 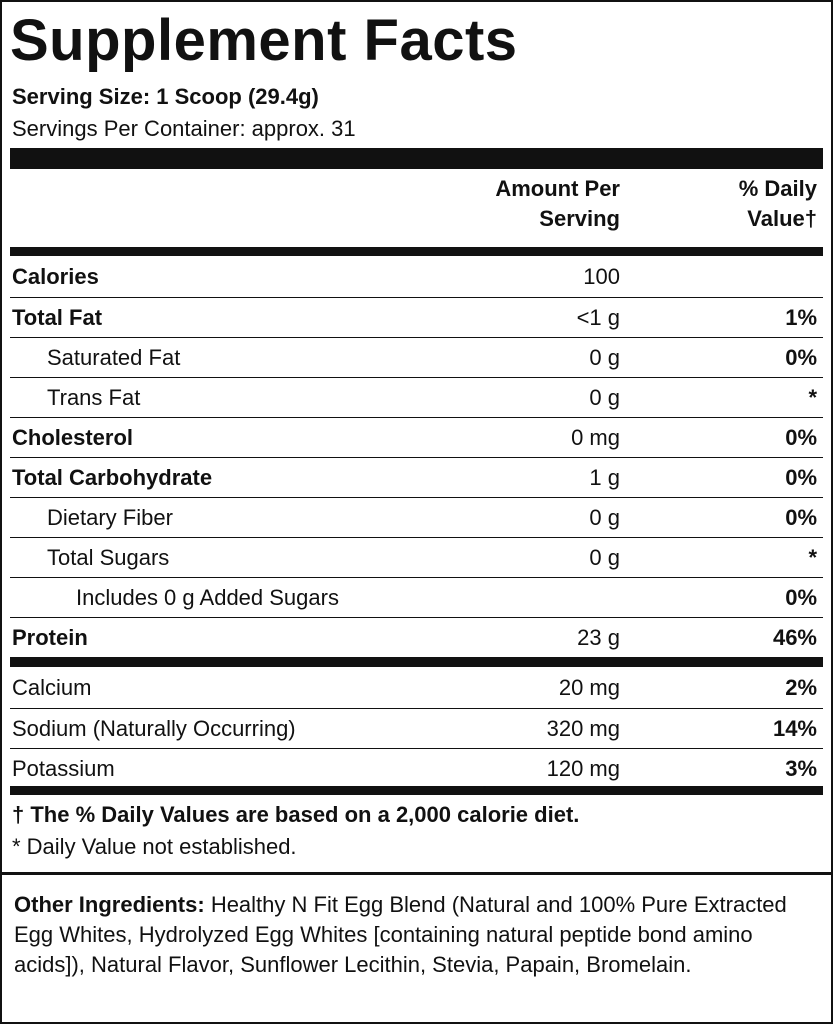 I want to click on nutrient-name: Trans Fat, so click(x=94, y=397).